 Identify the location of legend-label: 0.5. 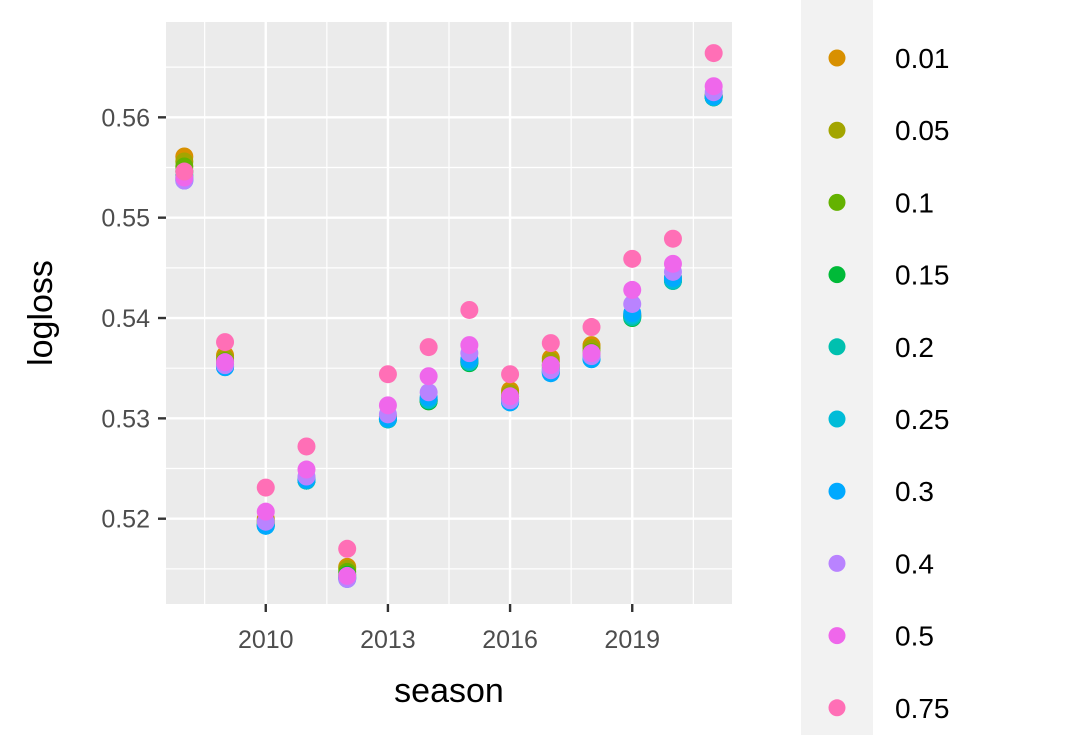
(914, 636).